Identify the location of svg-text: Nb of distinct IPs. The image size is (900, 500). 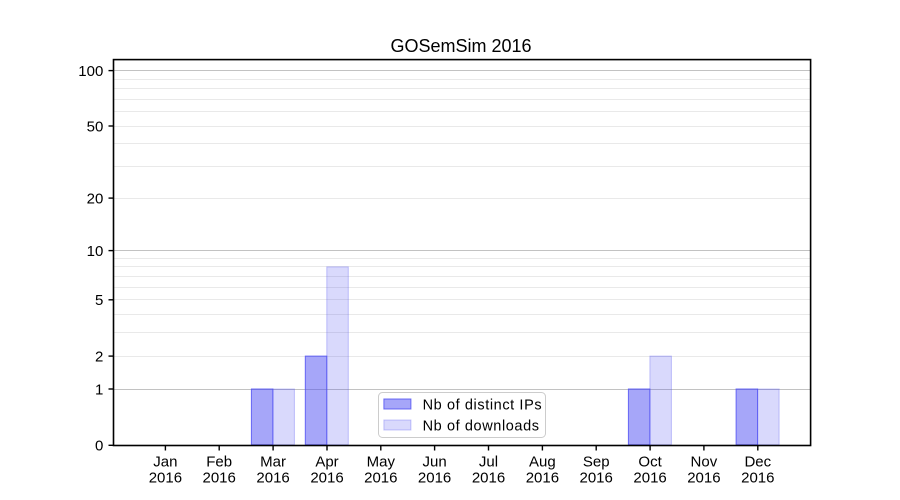
(483, 405).